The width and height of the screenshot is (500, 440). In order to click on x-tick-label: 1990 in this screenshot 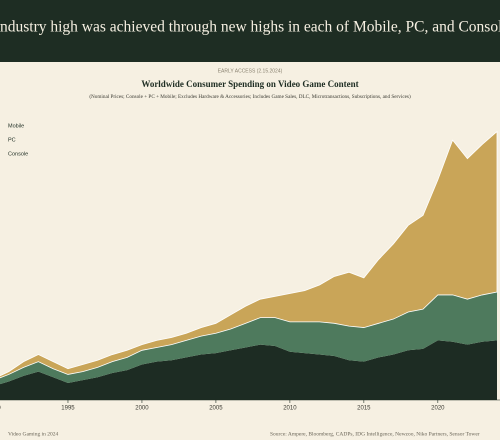, I will do `click(0, 409)`.